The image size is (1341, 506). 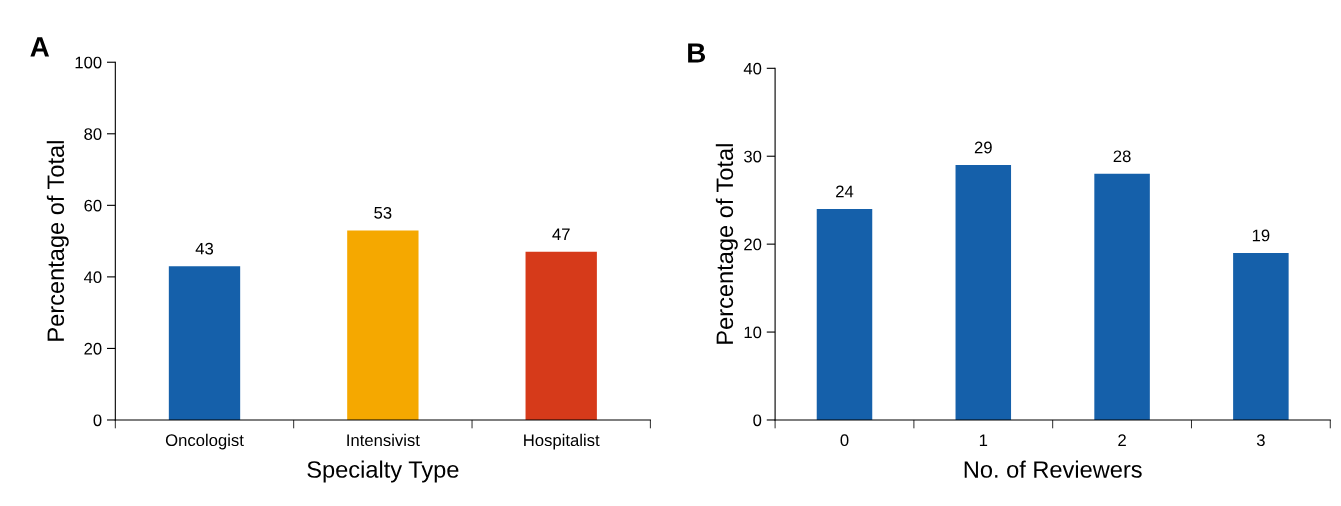 What do you see at coordinates (983, 440) in the screenshot?
I see `x-tick-label: 1` at bounding box center [983, 440].